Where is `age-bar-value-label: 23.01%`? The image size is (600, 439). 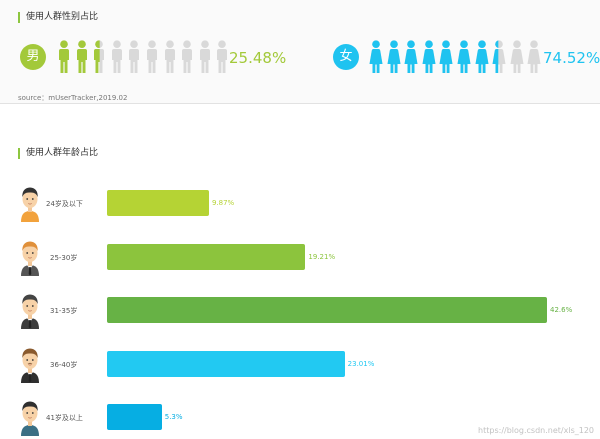
age-bar-value-label: 23.01% is located at coordinates (361, 363).